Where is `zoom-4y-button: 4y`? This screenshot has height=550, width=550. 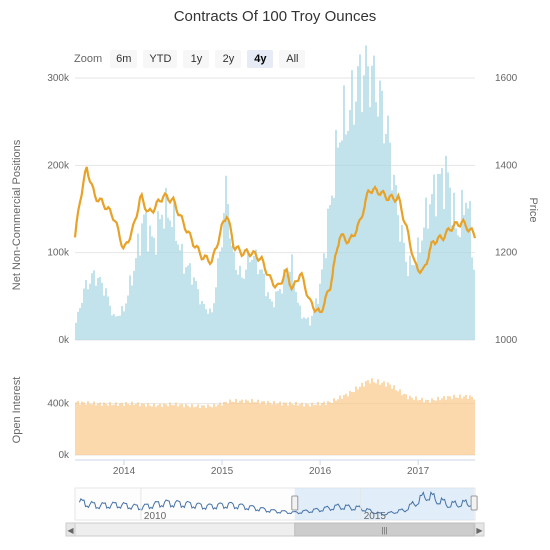 zoom-4y-button: 4y is located at coordinates (260, 59).